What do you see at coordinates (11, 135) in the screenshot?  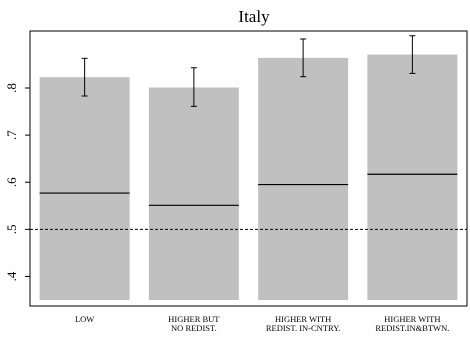 I see `y-tick-label: .7` at bounding box center [11, 135].